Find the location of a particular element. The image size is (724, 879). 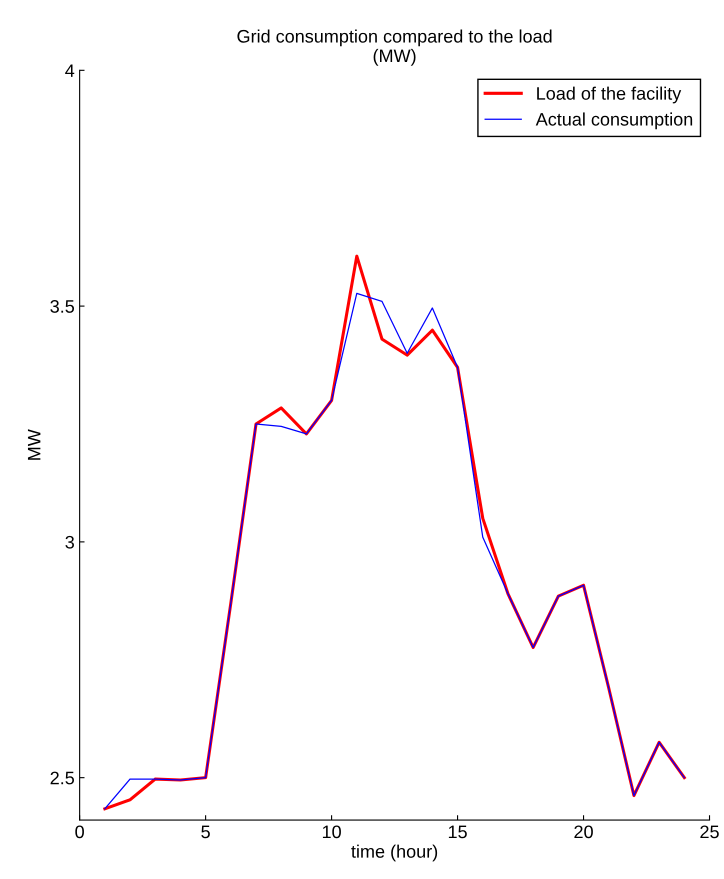

x-tick-label: 15 is located at coordinates (457, 832).